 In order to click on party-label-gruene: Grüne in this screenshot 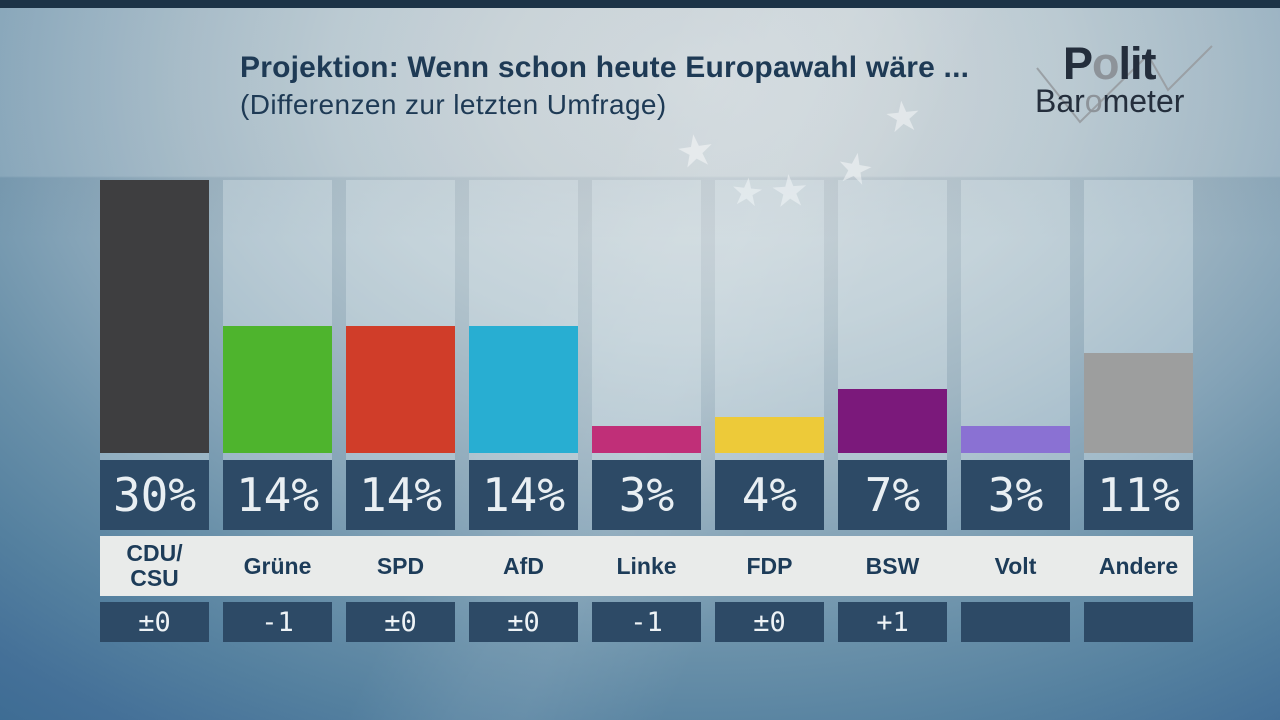, I will do `click(277, 565)`.